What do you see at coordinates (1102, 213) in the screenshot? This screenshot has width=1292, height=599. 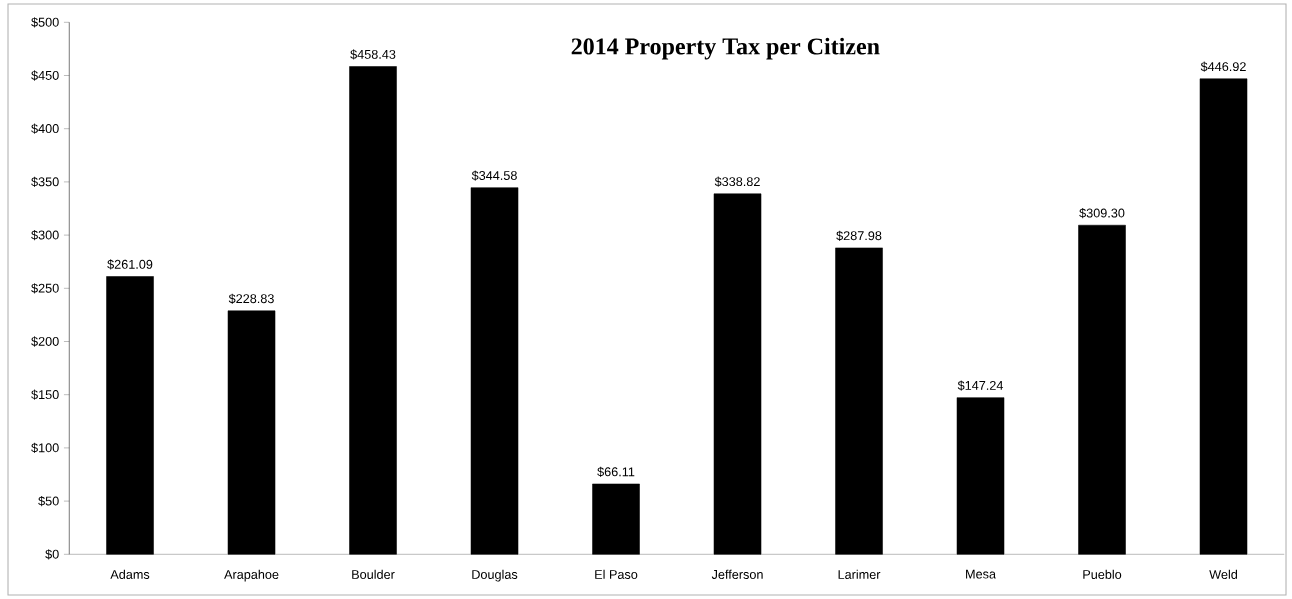 I see `data-label: $309.30` at bounding box center [1102, 213].